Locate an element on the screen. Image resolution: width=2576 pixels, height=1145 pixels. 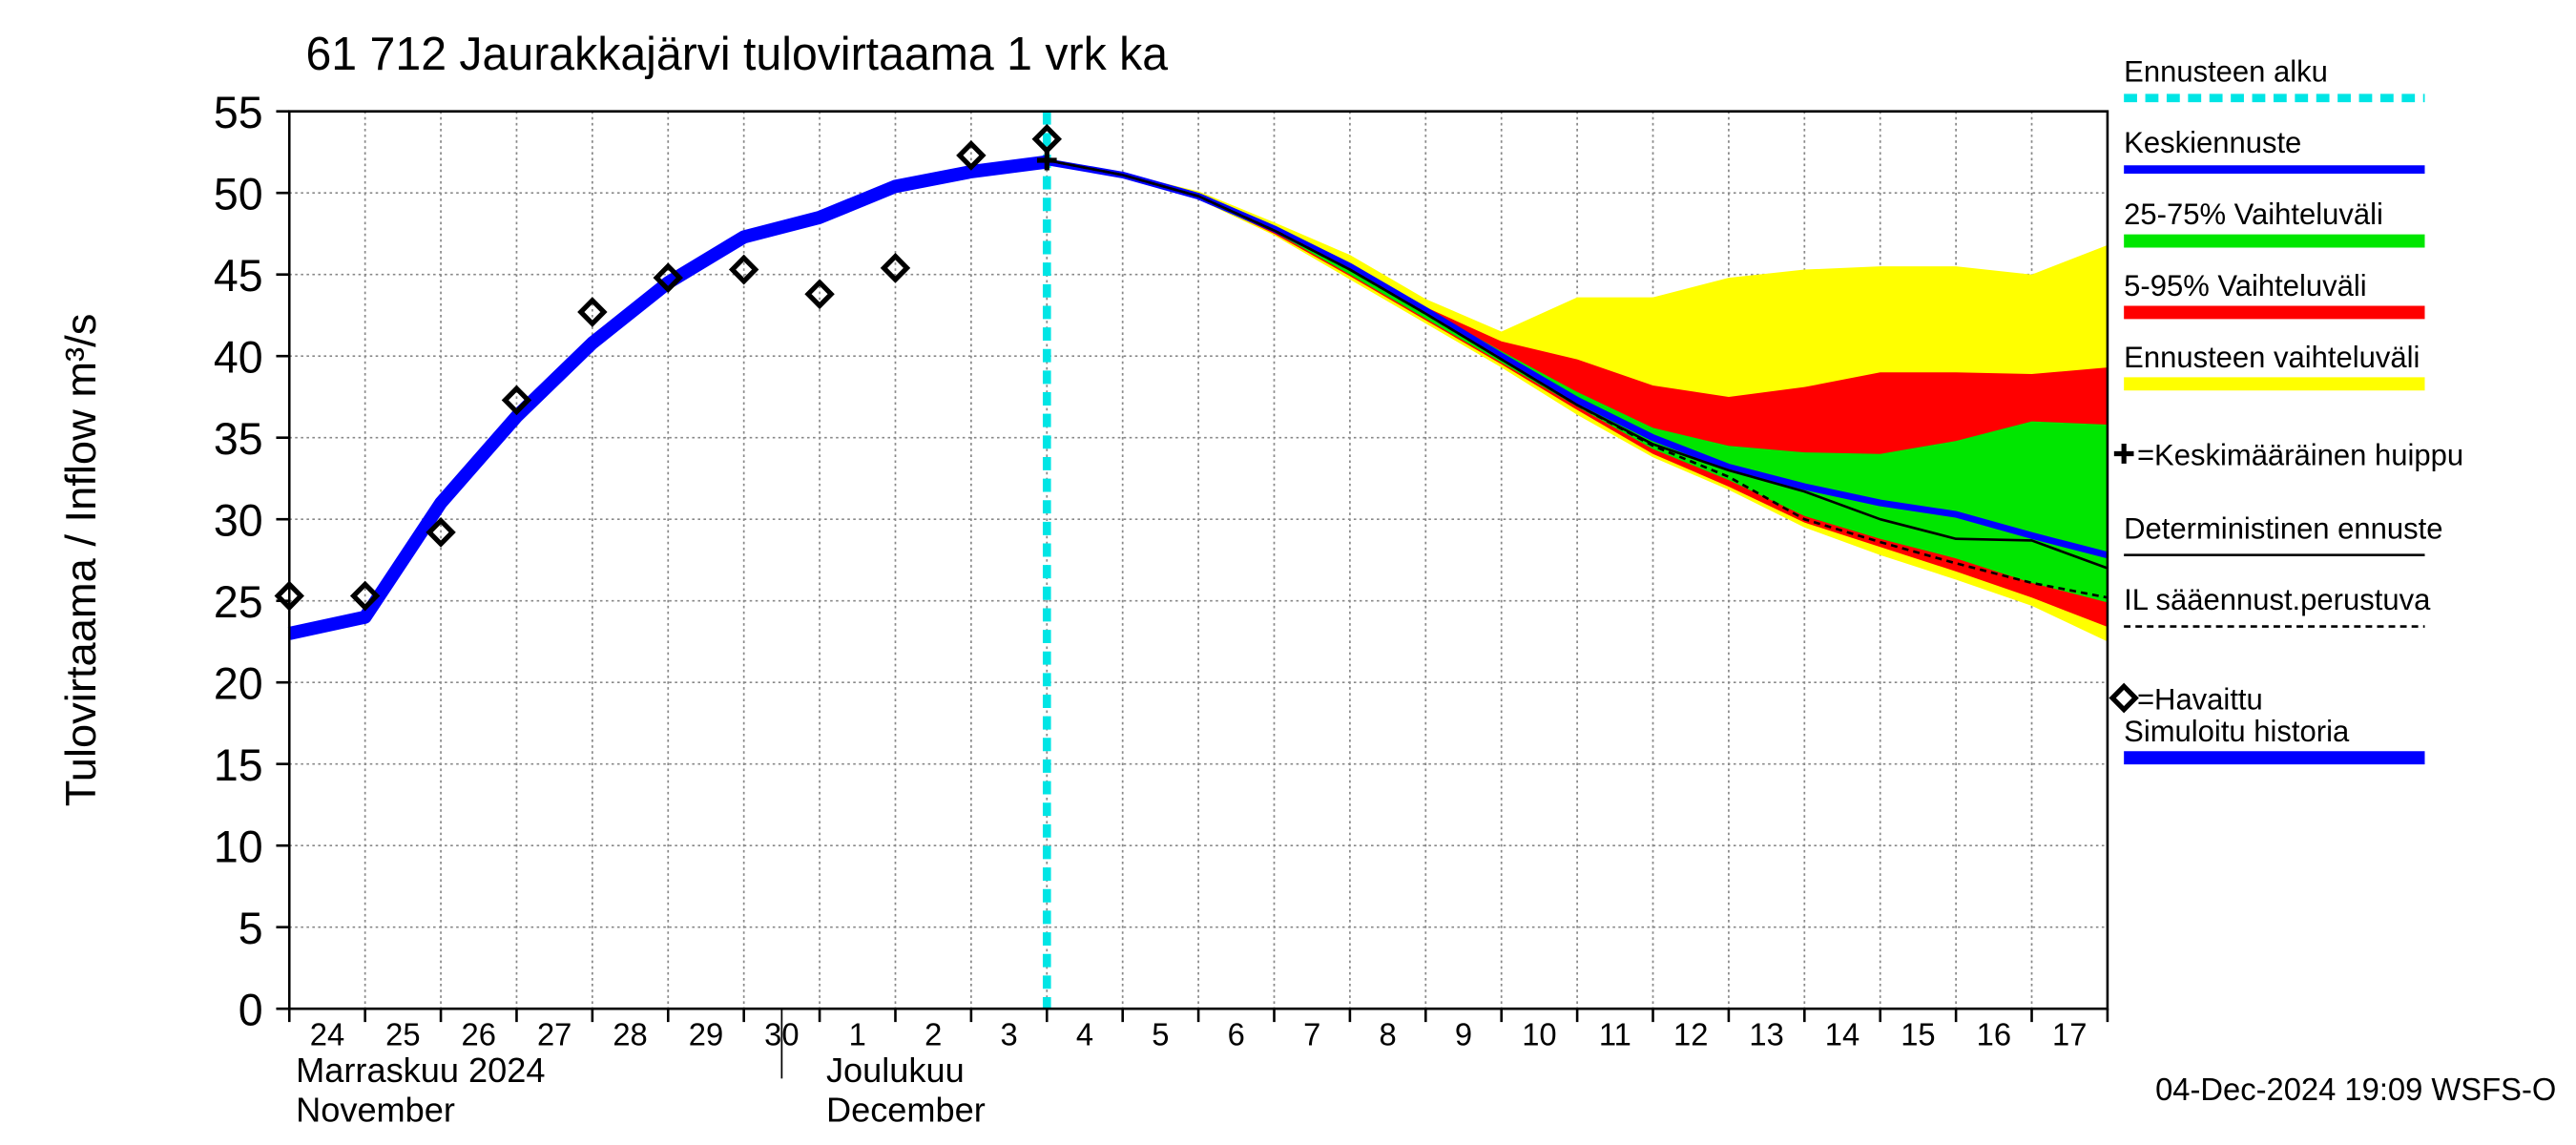
y-tick-label: 15 is located at coordinates (238, 765).